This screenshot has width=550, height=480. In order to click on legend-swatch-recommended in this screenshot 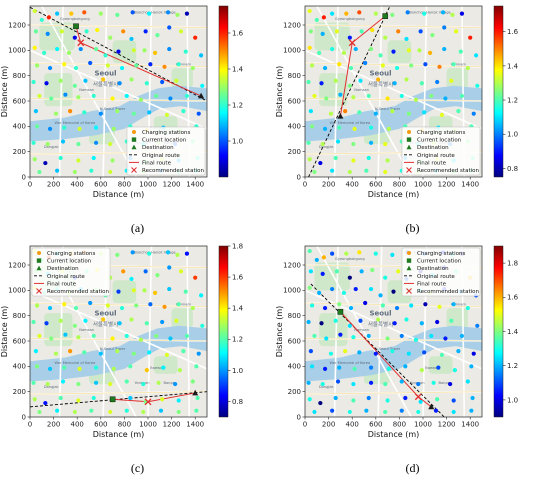, I will do `click(134, 170)`.